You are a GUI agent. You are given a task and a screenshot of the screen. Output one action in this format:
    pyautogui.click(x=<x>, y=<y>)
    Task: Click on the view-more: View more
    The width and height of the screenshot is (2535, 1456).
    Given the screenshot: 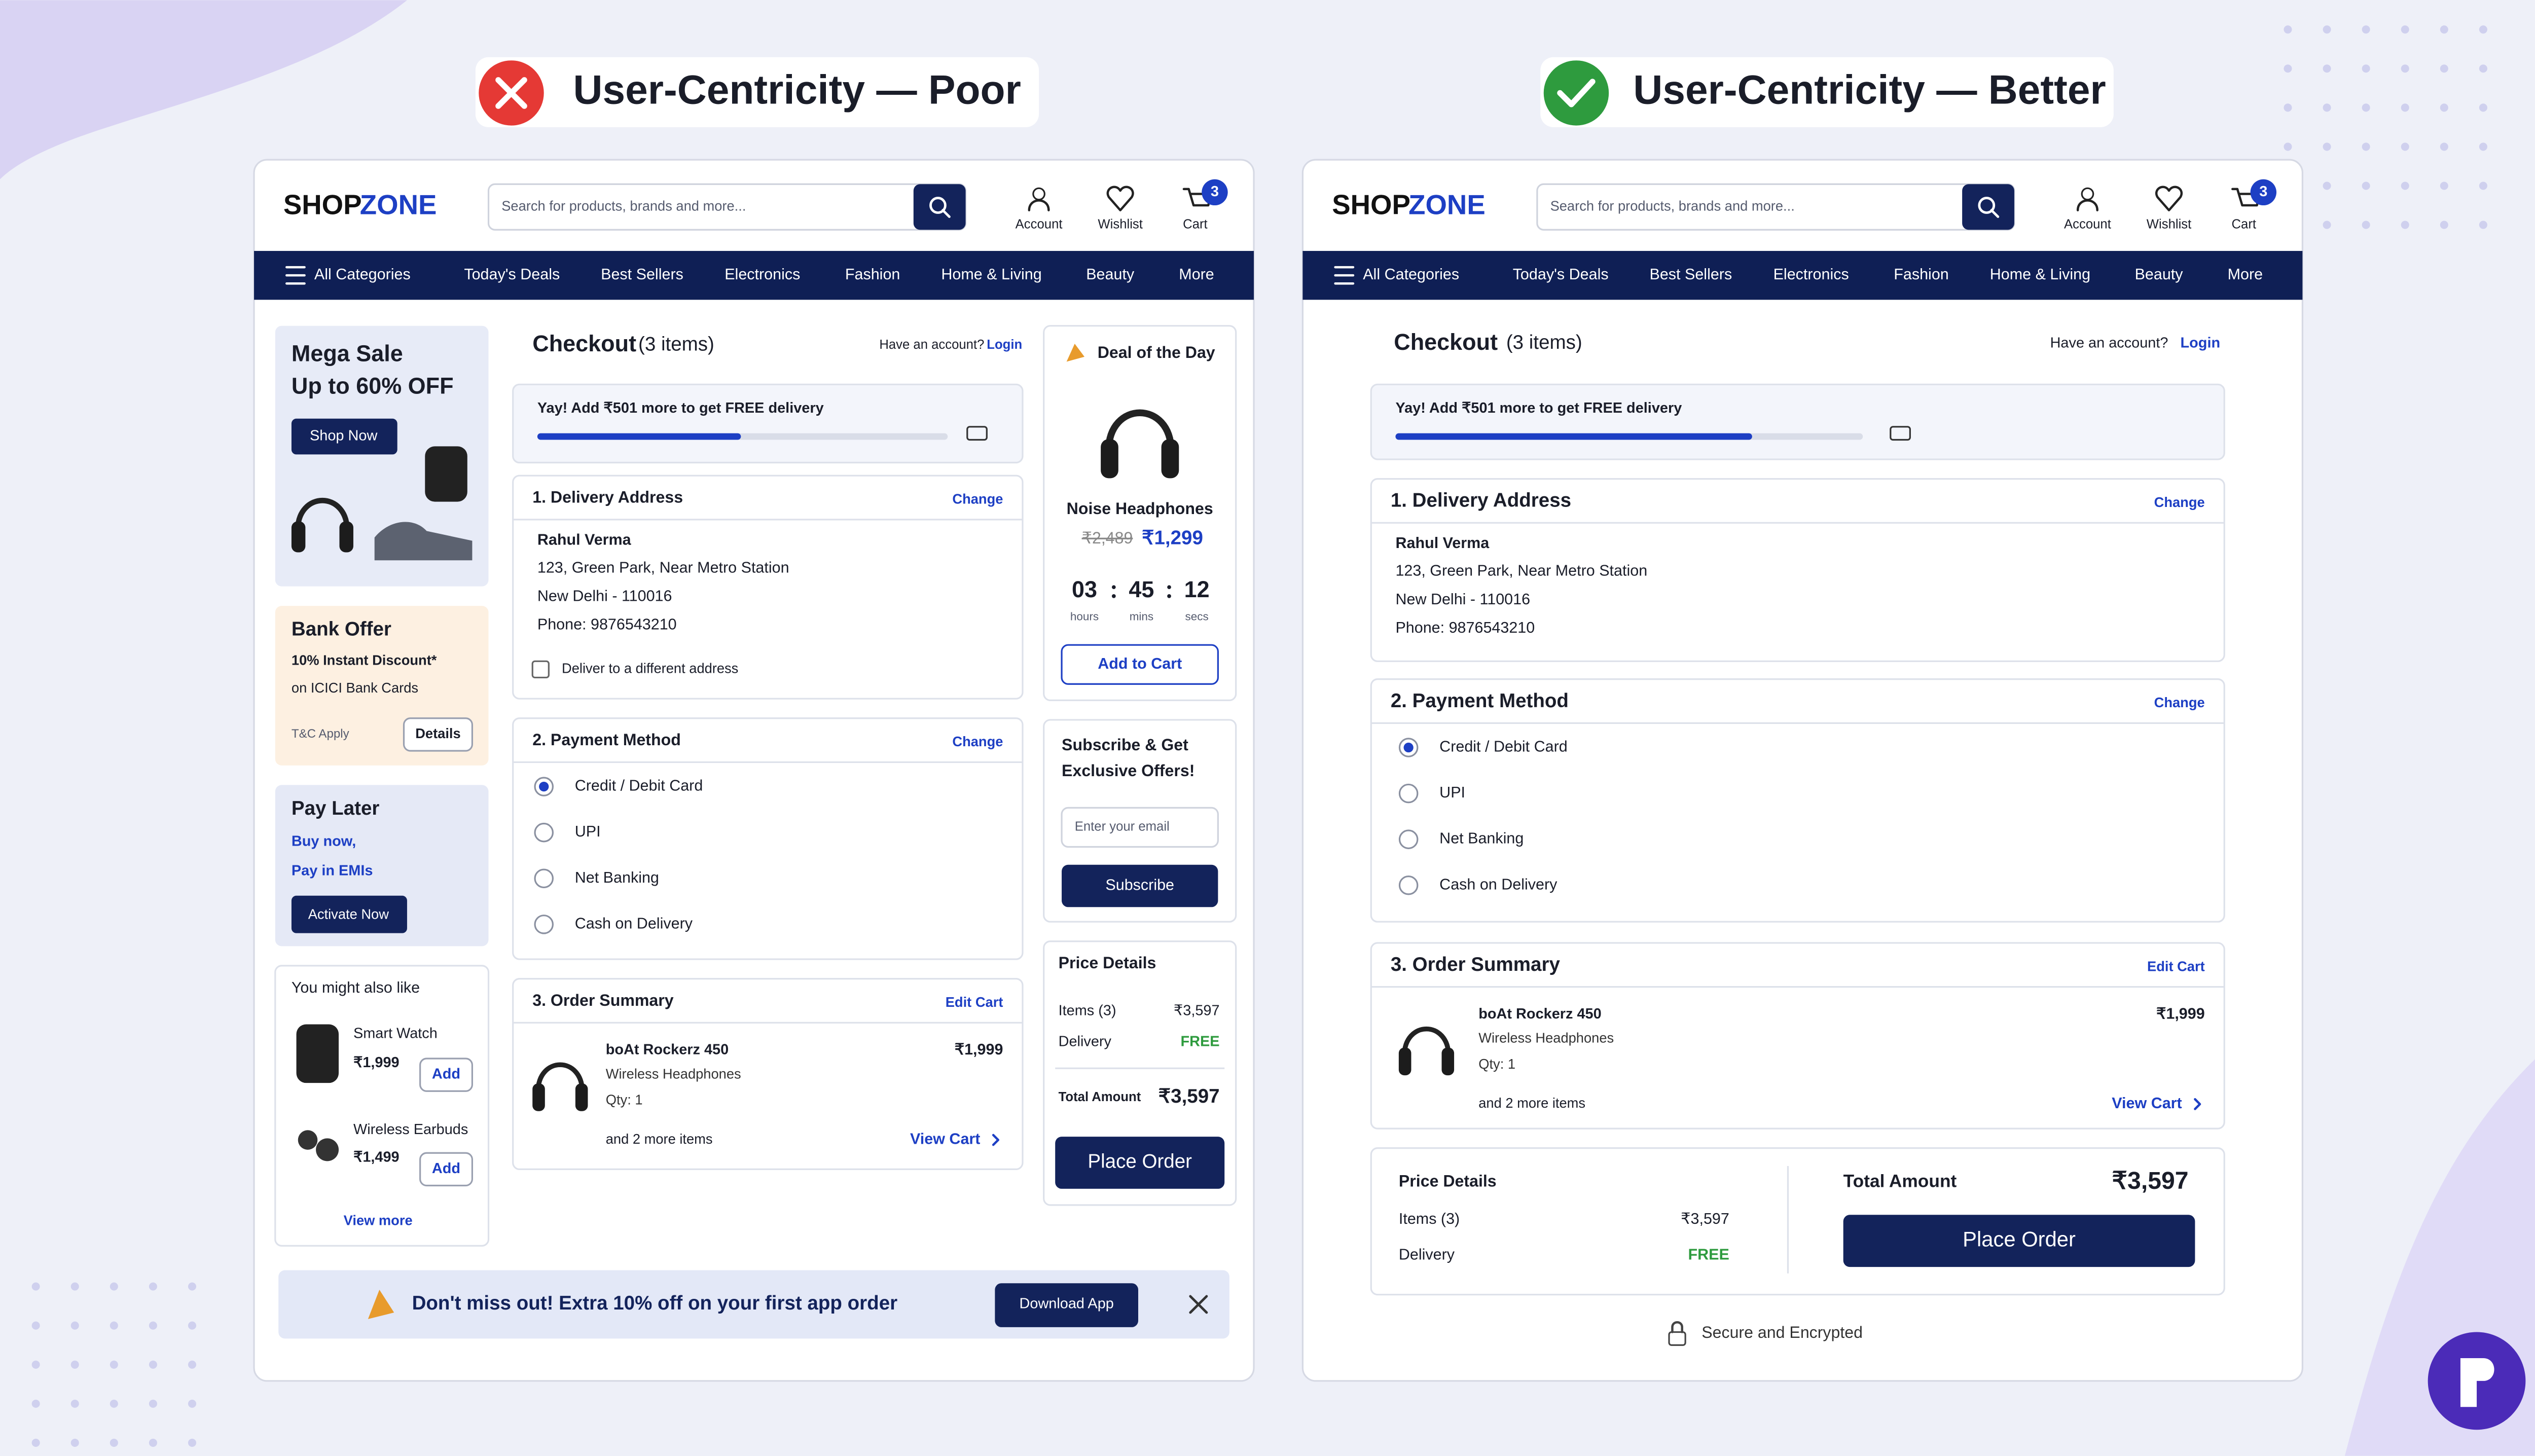 What is the action you would take?
    pyautogui.click(x=378, y=1220)
    